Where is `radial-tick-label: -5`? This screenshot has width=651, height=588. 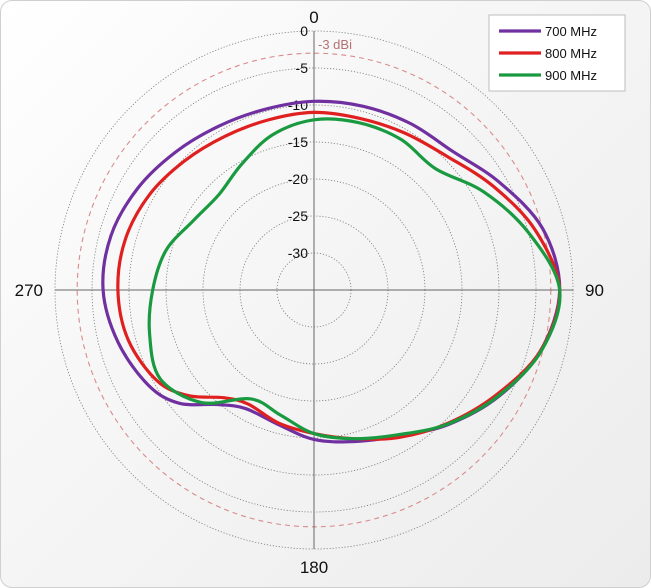
radial-tick-label: -5 is located at coordinates (302, 68).